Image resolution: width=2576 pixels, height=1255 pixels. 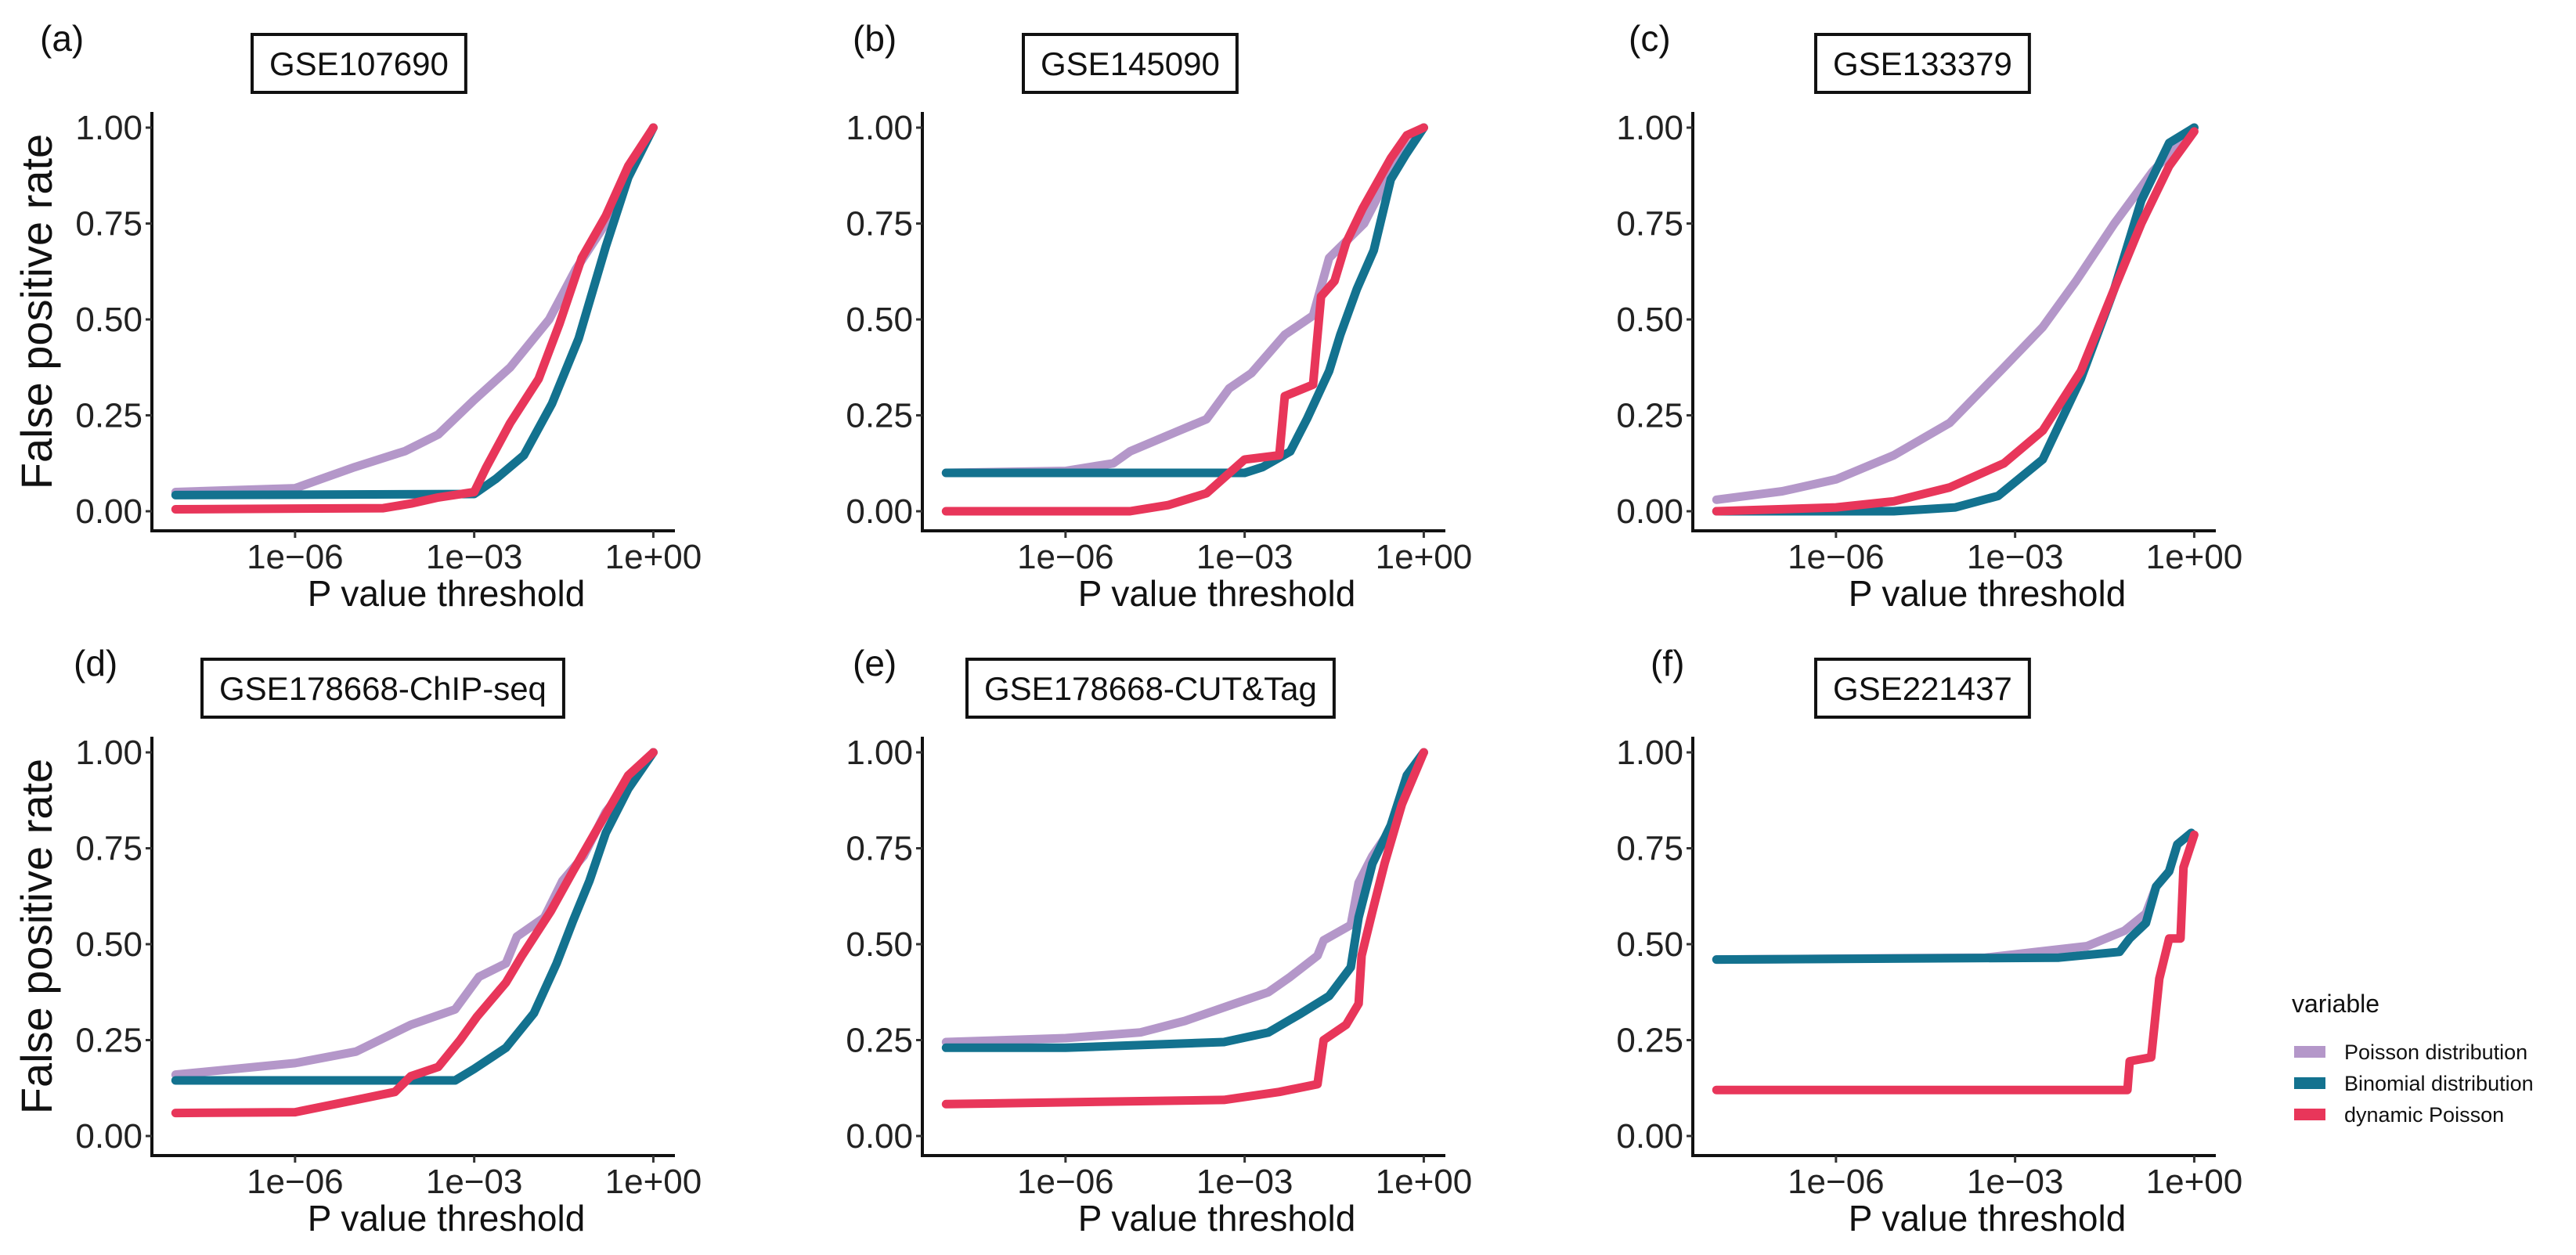 I want to click on panel-label: (a), so click(x=62, y=38).